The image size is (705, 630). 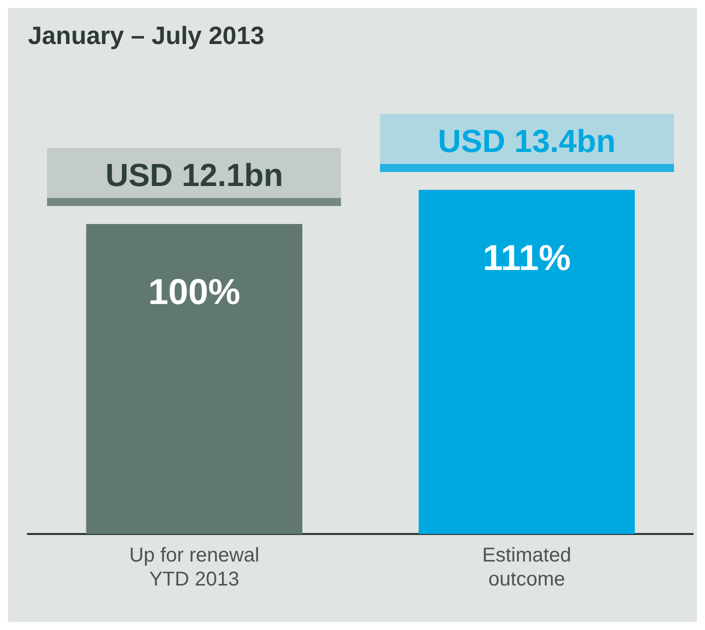 I want to click on annotation: USD 13.4bn, so click(x=527, y=140).